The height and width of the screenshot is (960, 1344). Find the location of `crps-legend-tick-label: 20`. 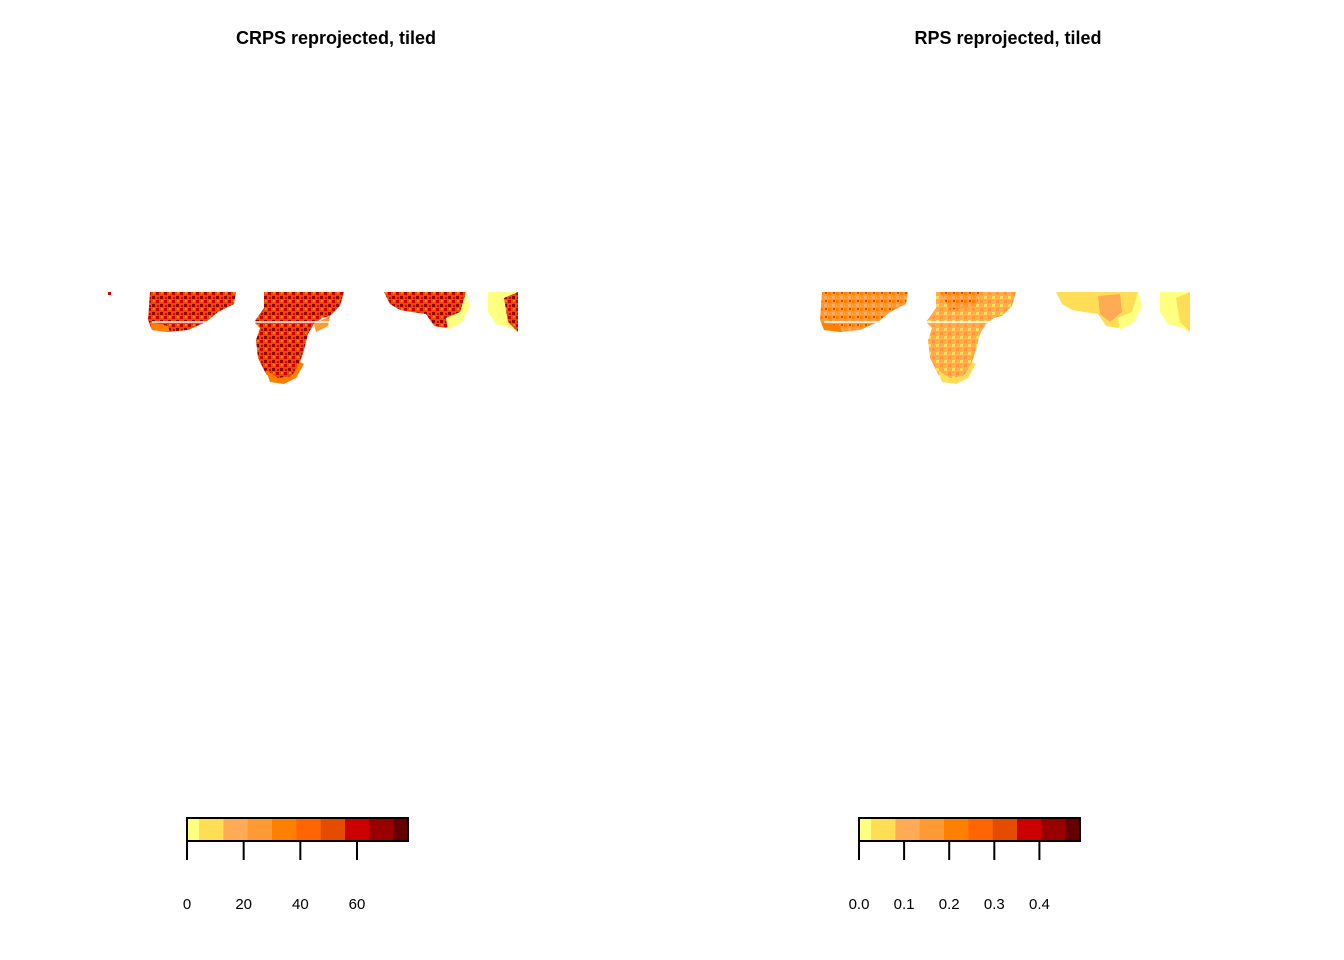

crps-legend-tick-label: 20 is located at coordinates (243, 904).